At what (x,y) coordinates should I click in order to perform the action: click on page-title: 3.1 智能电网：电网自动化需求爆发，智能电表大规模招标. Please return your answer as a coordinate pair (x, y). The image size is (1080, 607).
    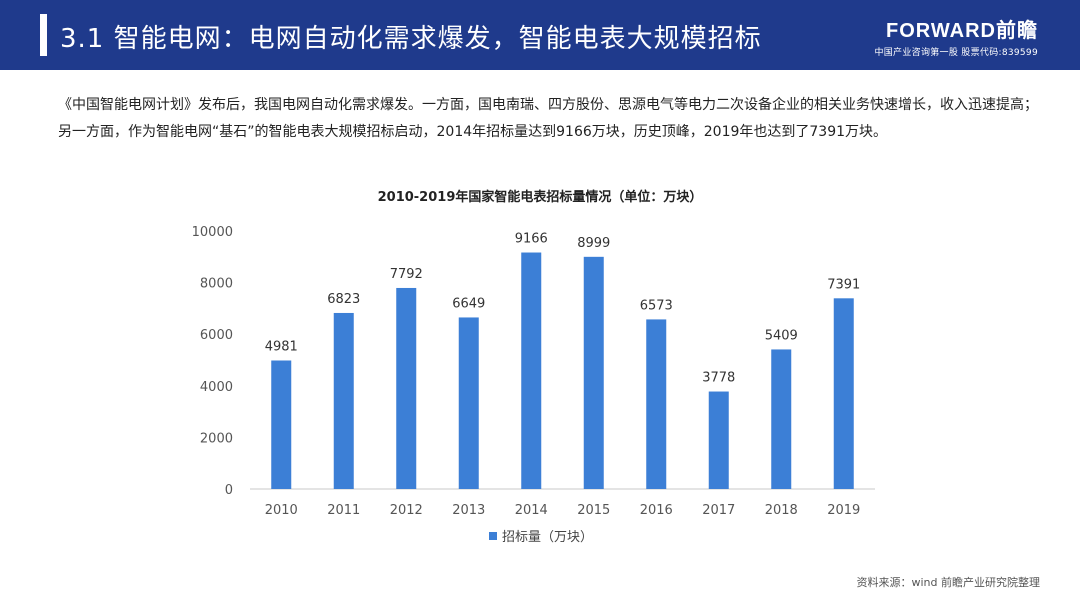
    Looking at the image, I should click on (411, 39).